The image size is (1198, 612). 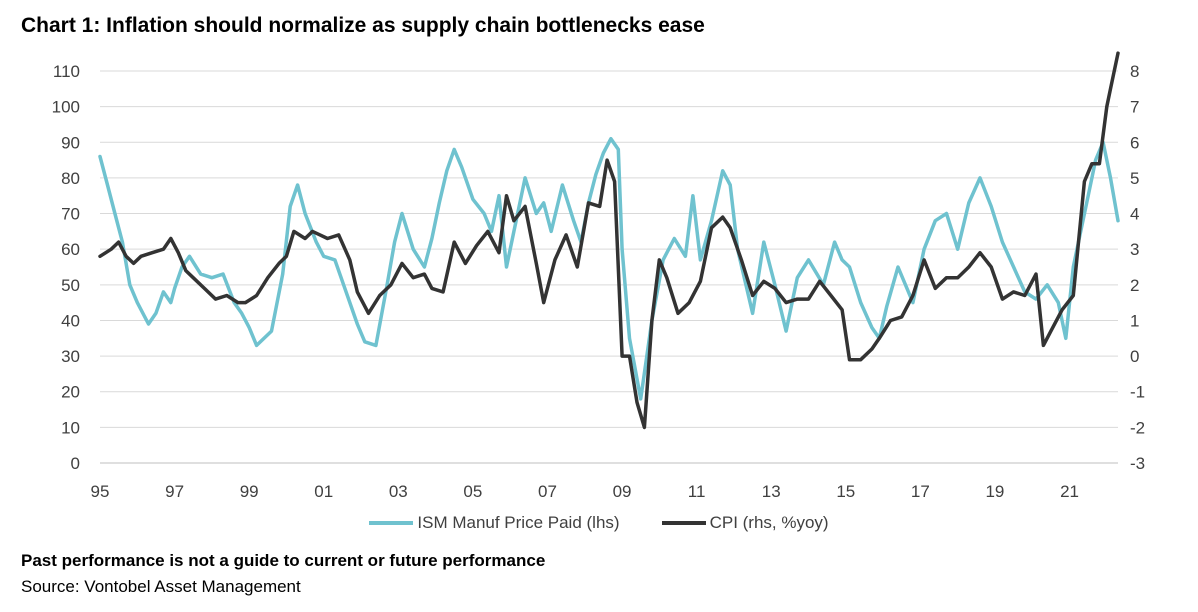 I want to click on source-note: Source: Vontobel Asset Management, so click(x=161, y=586).